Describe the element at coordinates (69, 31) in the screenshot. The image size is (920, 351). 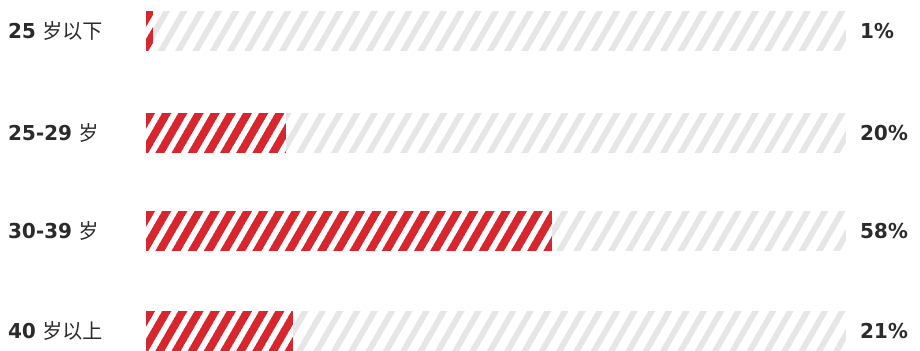
I see `category-label-unit: 岁以下` at that location.